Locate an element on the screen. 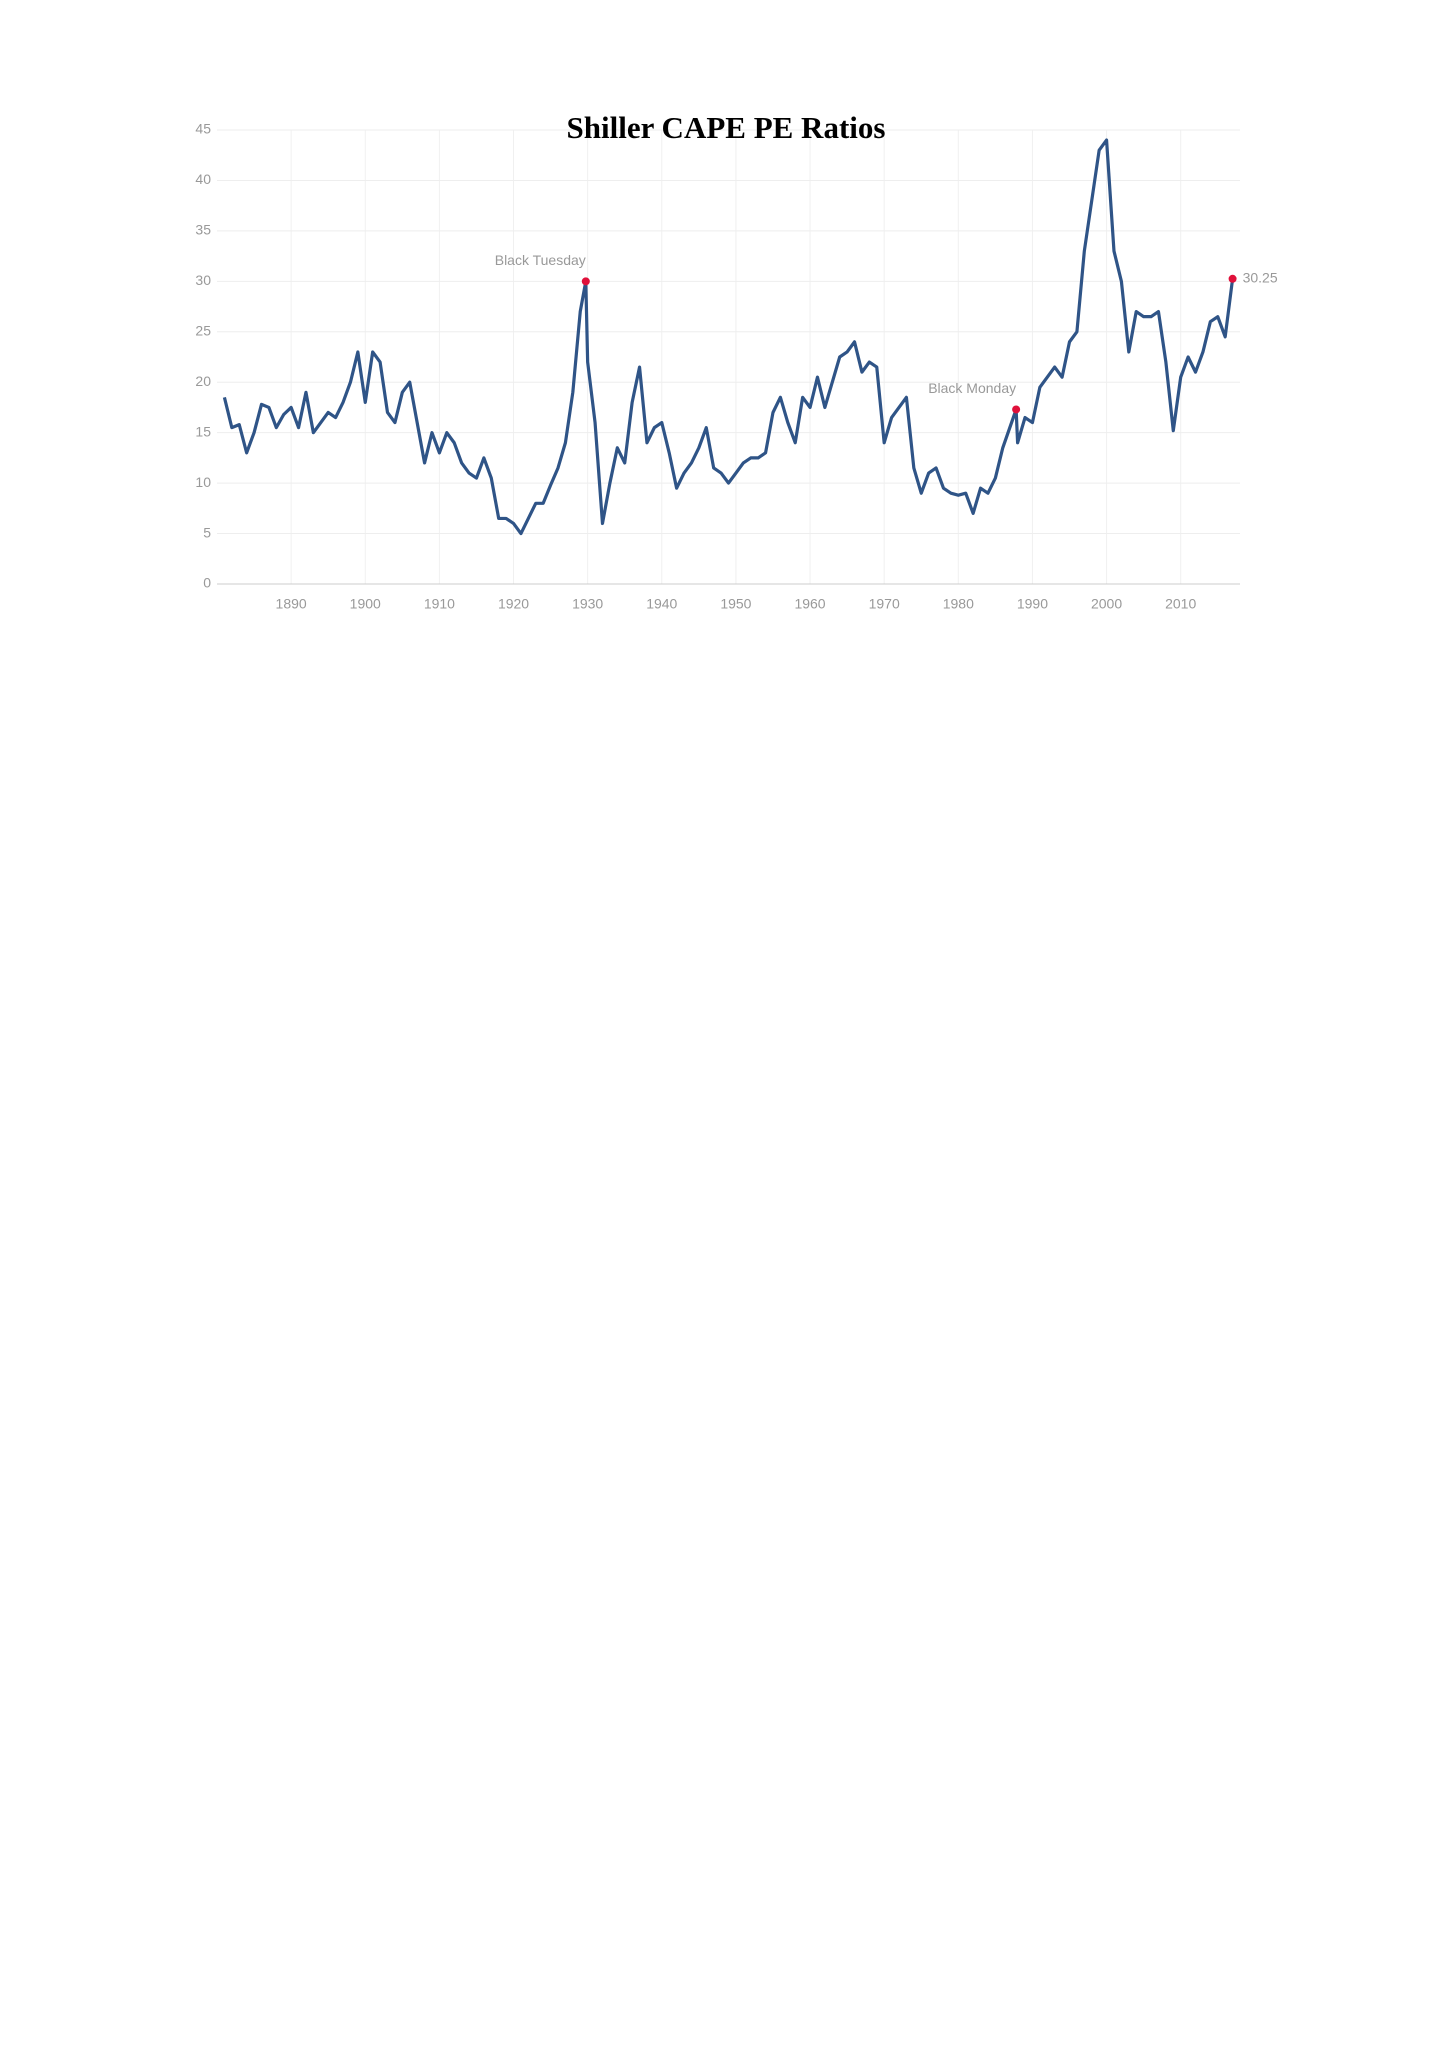 This screenshot has width=1448, height=2053. y-tick-label: 0 is located at coordinates (207, 583).